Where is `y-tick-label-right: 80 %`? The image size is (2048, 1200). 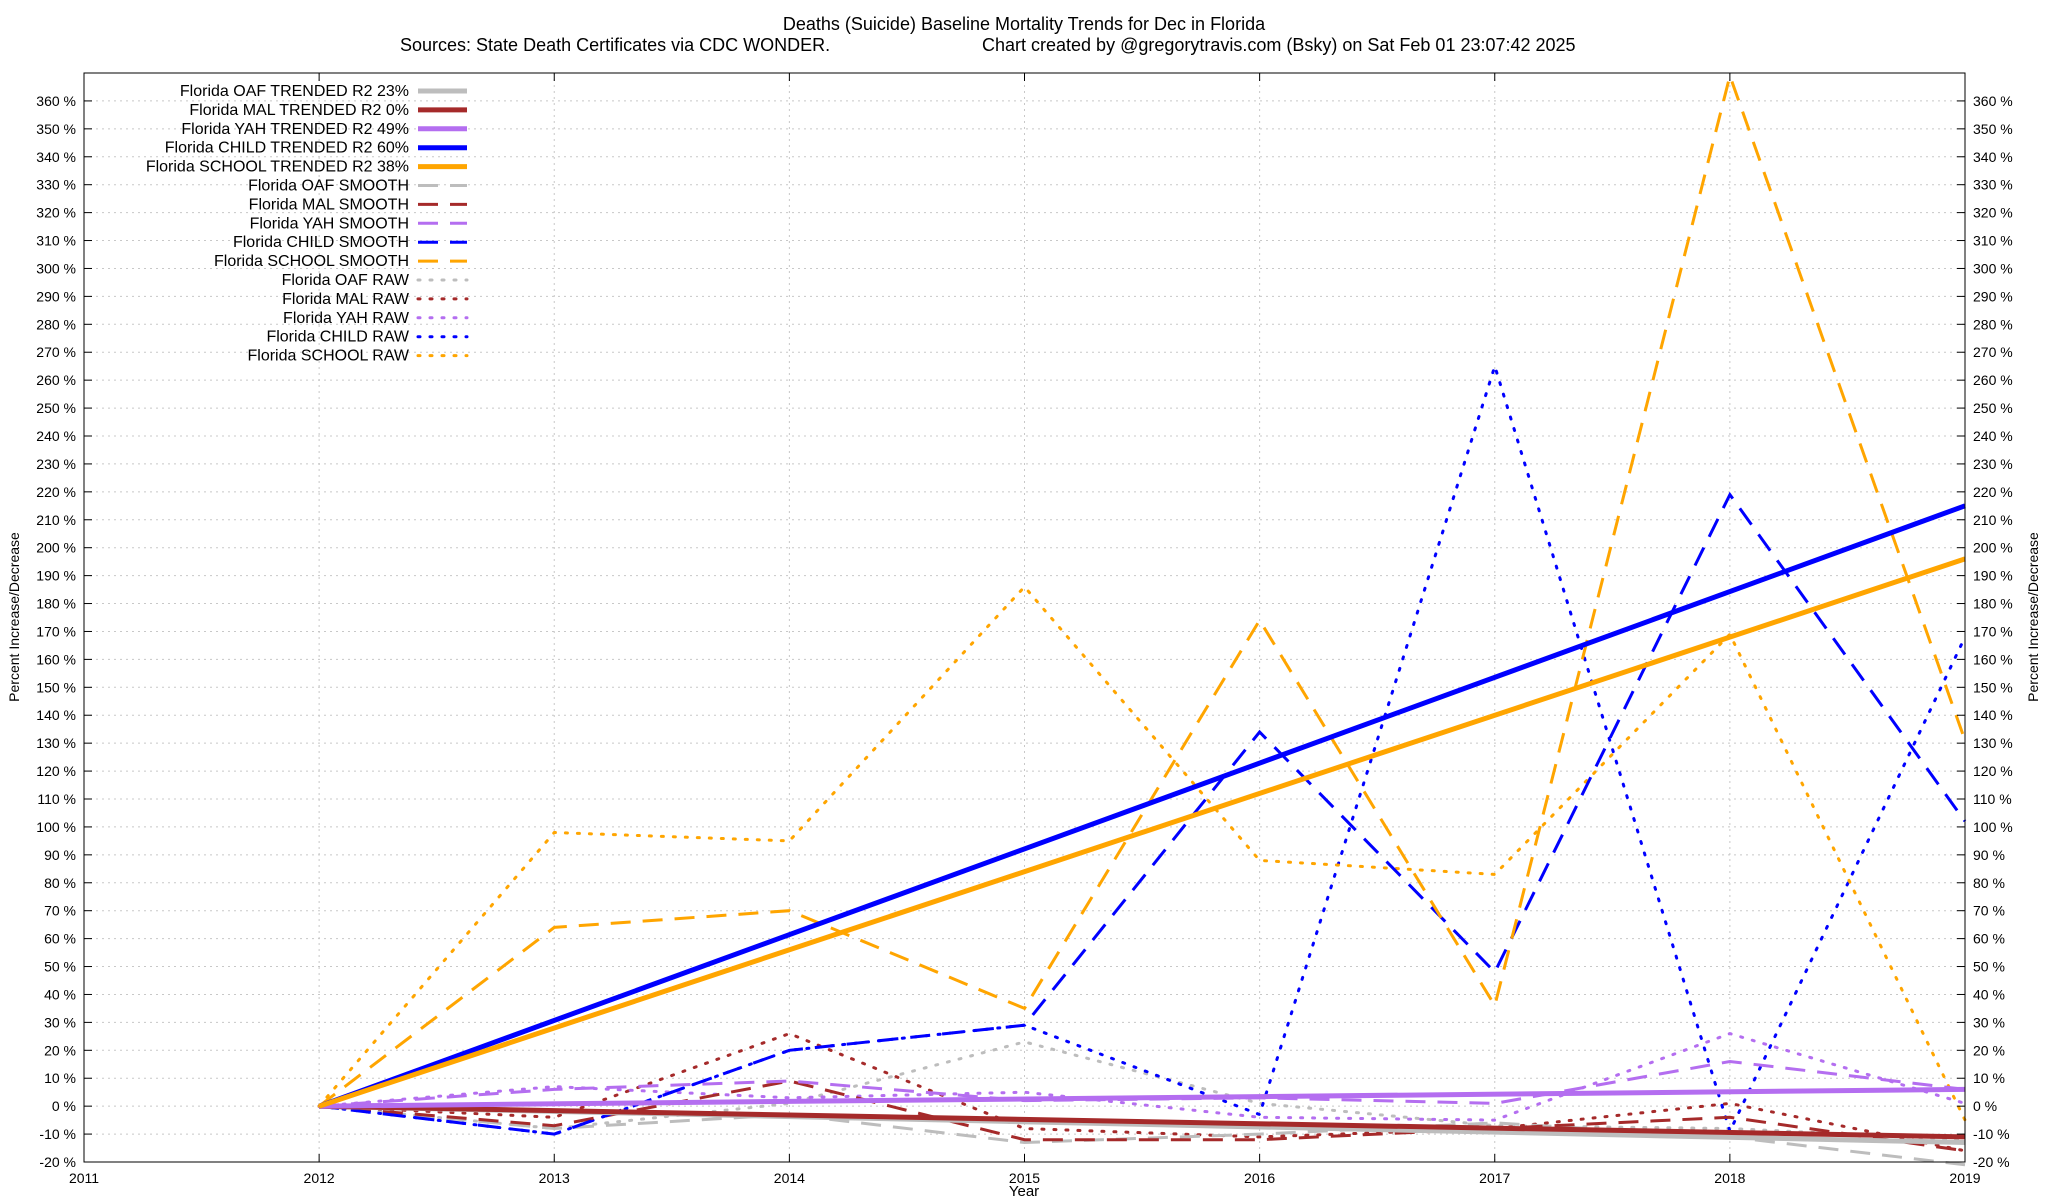 y-tick-label-right: 80 % is located at coordinates (1989, 883).